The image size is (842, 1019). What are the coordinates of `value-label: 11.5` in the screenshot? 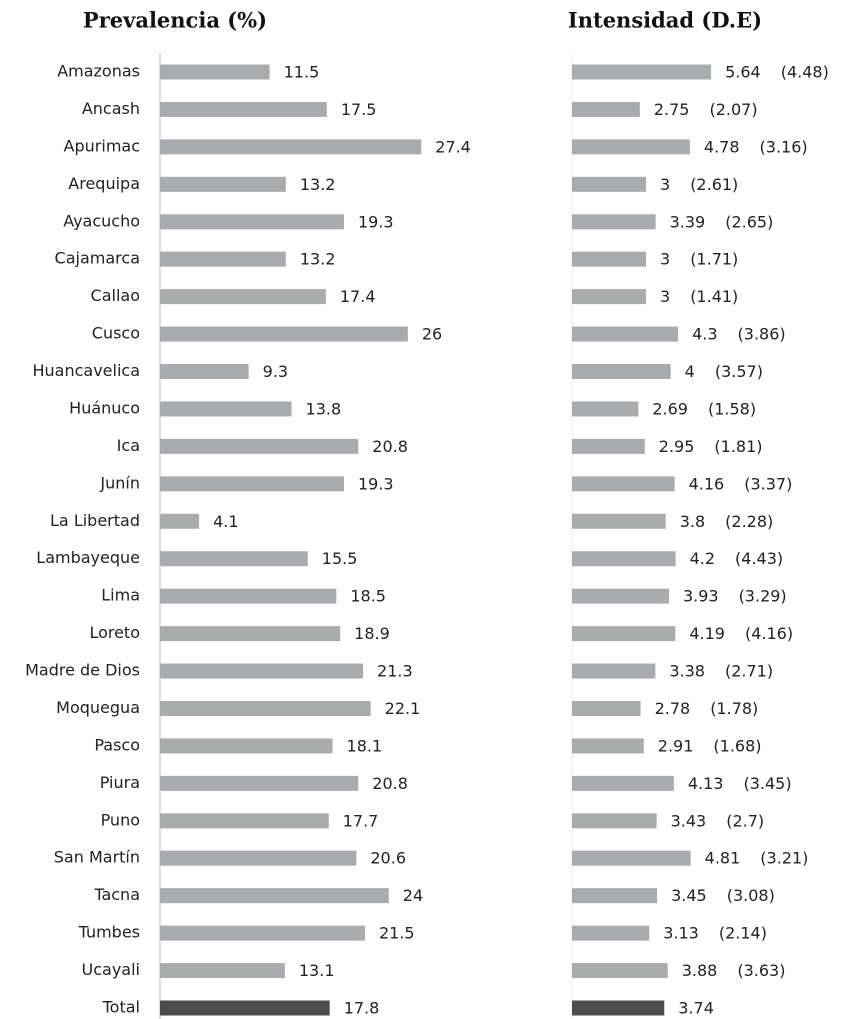 It's located at (302, 72).